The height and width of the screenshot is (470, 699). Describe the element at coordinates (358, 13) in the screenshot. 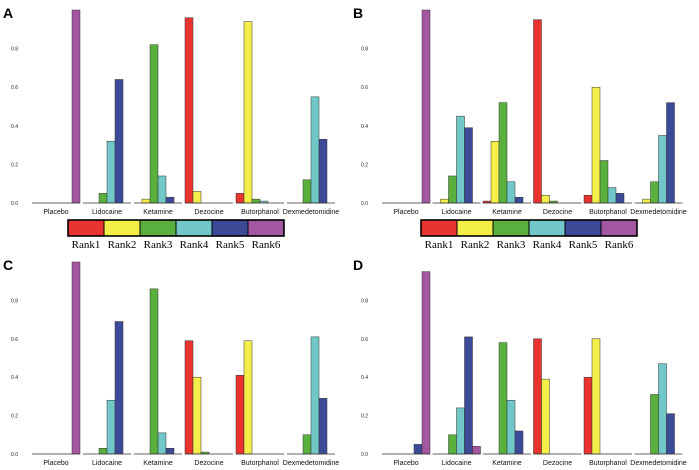

I see `panel-label: B` at that location.